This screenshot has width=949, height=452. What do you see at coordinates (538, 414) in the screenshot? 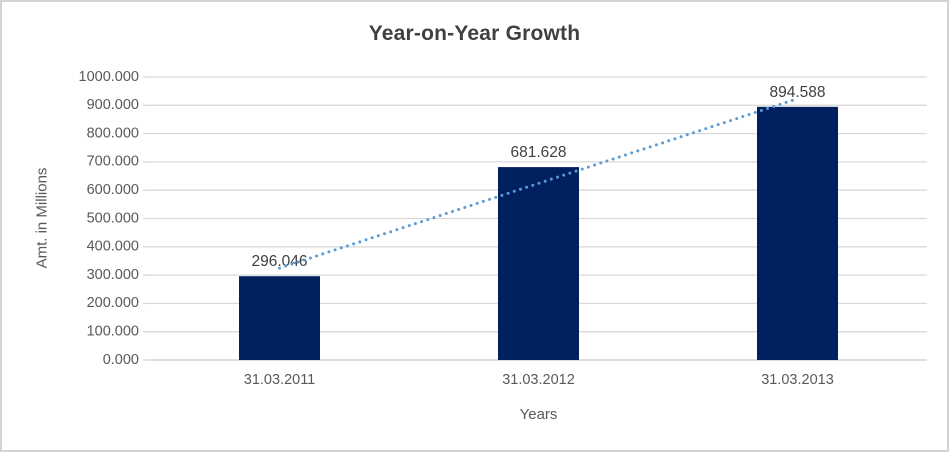
I see `x-axis-title: Years` at bounding box center [538, 414].